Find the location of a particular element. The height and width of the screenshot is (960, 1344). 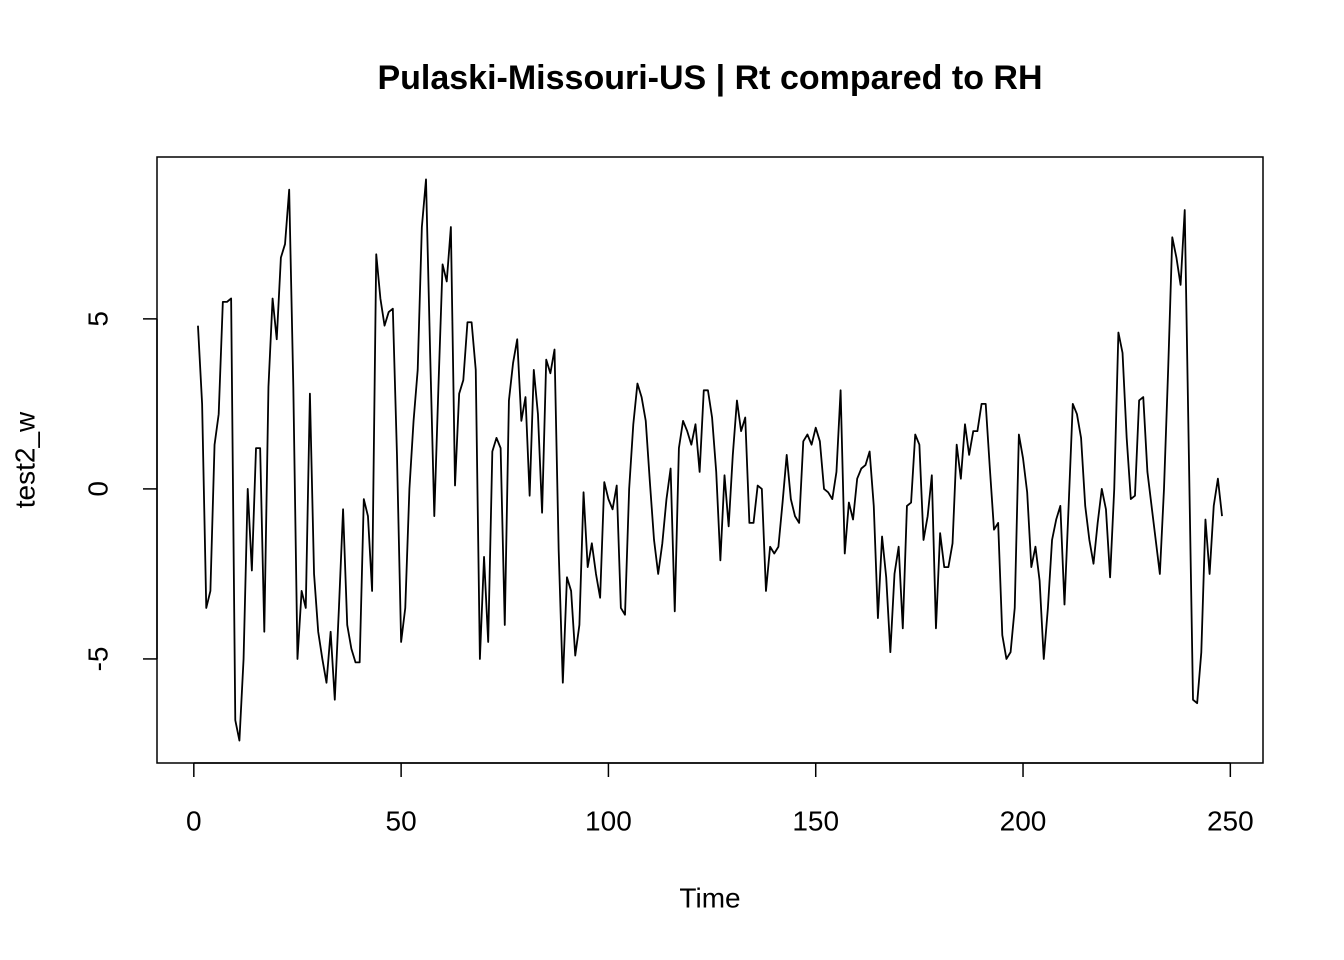

x-axis-label: Time is located at coordinates (709, 897).